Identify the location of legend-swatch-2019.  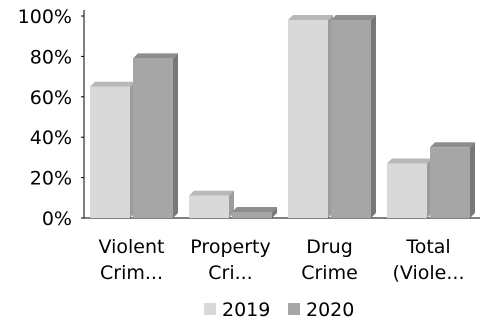
(210, 309).